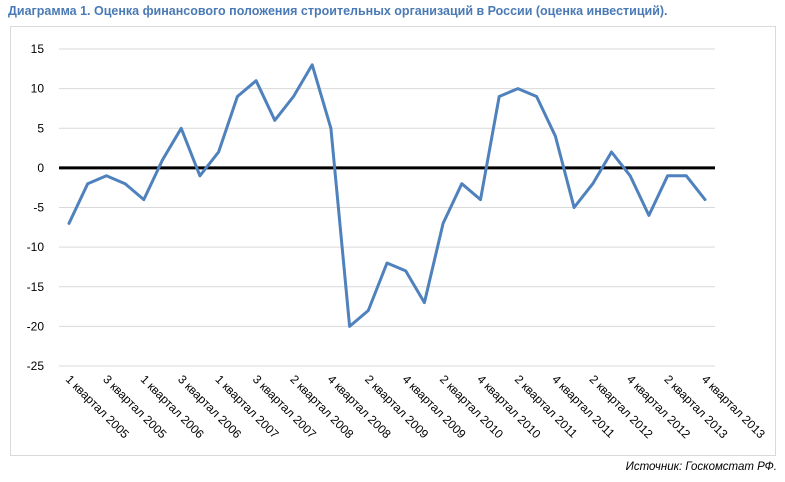  What do you see at coordinates (36, 366) in the screenshot?
I see `y-tick-label: -25` at bounding box center [36, 366].